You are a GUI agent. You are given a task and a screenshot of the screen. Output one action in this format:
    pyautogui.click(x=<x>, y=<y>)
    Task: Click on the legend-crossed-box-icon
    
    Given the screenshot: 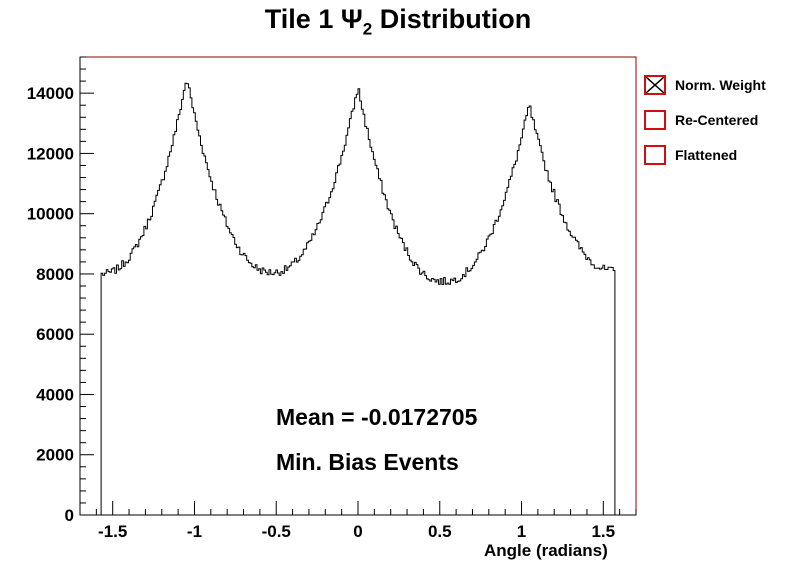 What is the action you would take?
    pyautogui.click(x=655, y=85)
    